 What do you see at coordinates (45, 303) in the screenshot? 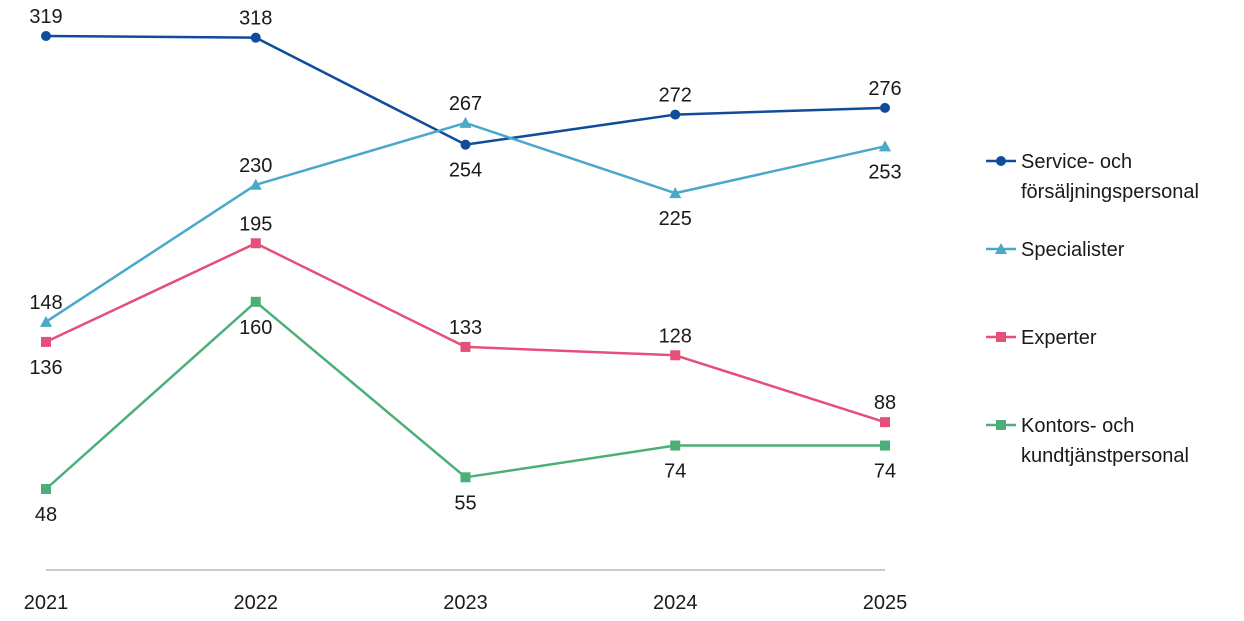
I see `data-label: 148` at bounding box center [45, 303].